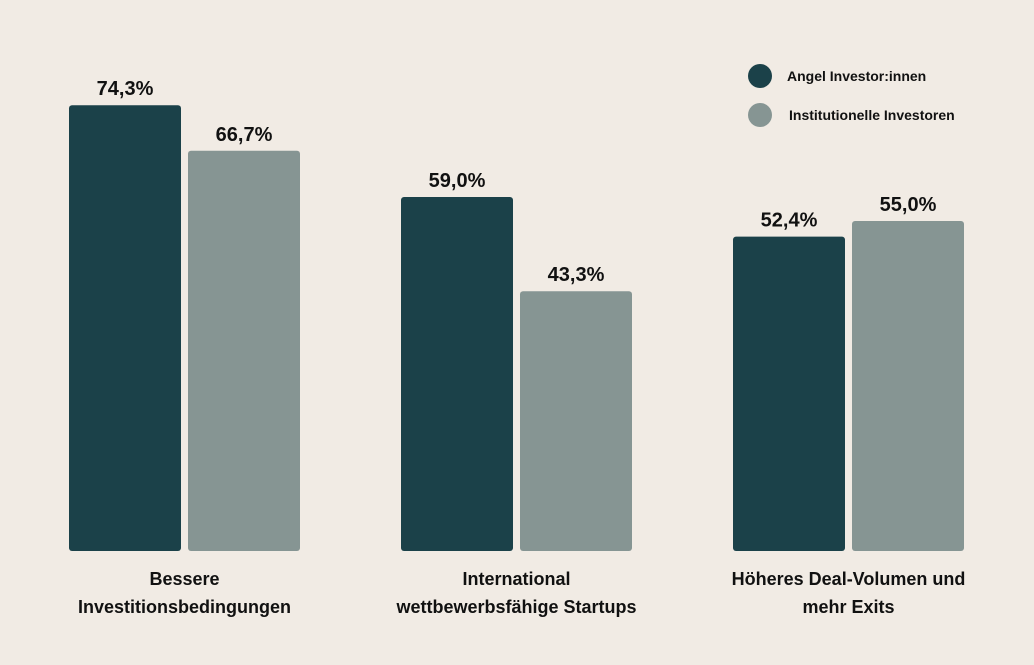 The image size is (1034, 665). I want to click on value-label-institutional-2: 55,0%, so click(908, 205).